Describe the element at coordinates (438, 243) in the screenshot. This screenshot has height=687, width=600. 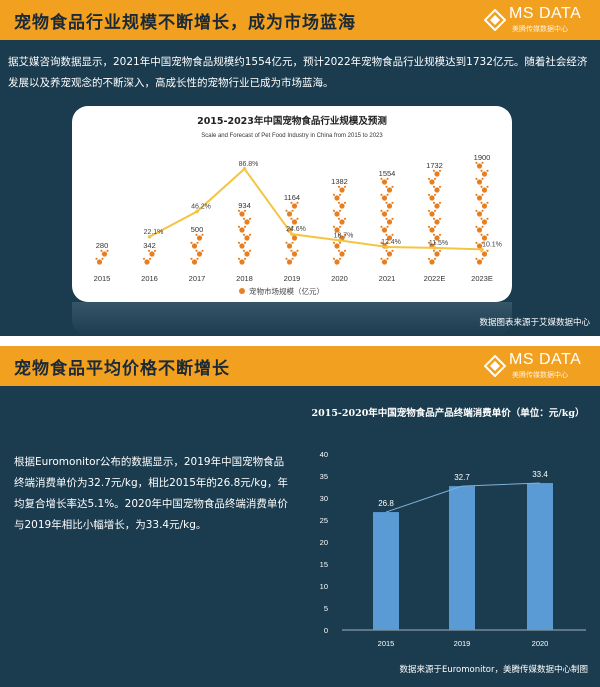
I see `growth-rate-label: 11.5%` at that location.